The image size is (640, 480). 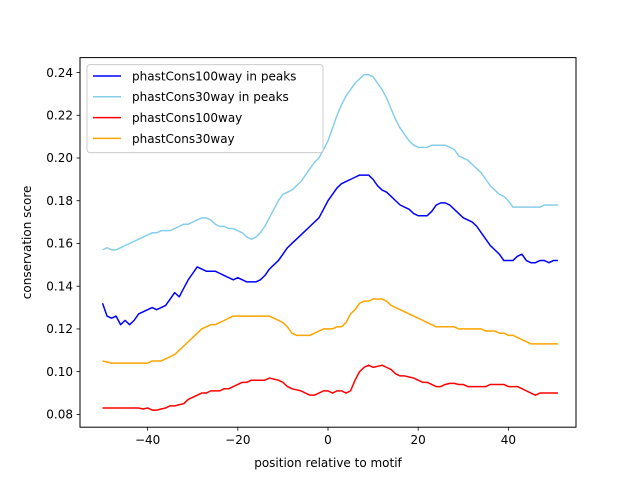 What do you see at coordinates (59, 286) in the screenshot?
I see `y-tick-label: 0.14` at bounding box center [59, 286].